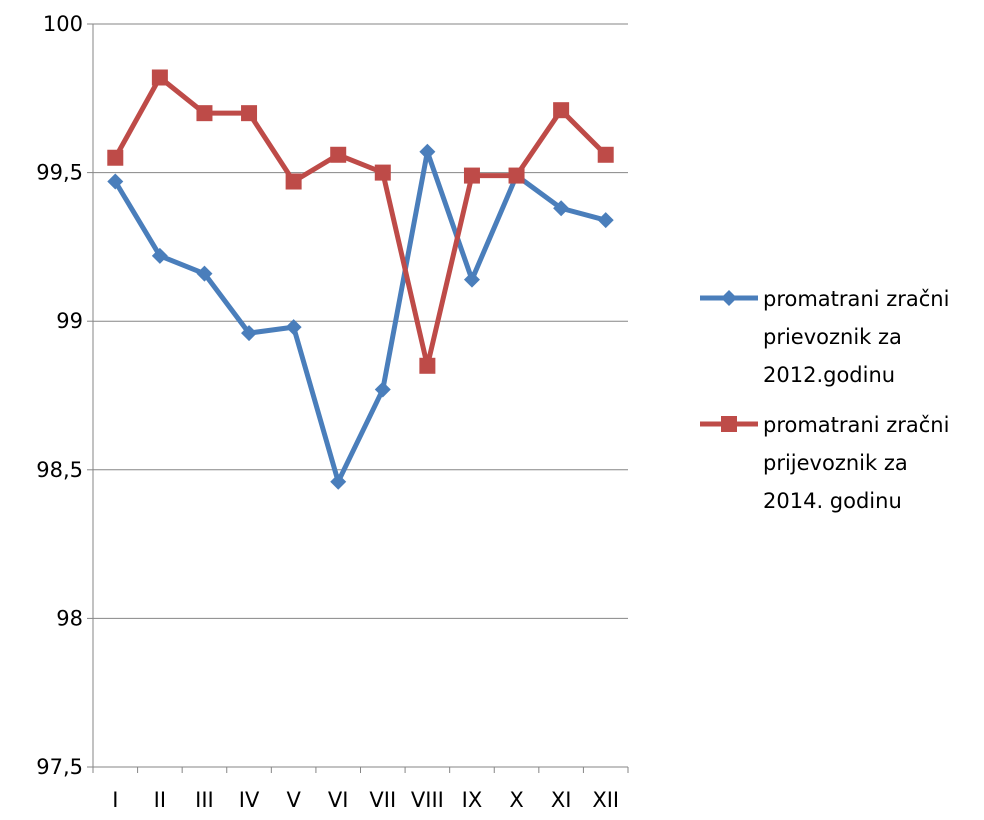 The width and height of the screenshot is (984, 820). Describe the element at coordinates (365, 800) in the screenshot. I see `x-axis-ticks: I II III IV V VI VII VIII IX X XI XII` at that location.